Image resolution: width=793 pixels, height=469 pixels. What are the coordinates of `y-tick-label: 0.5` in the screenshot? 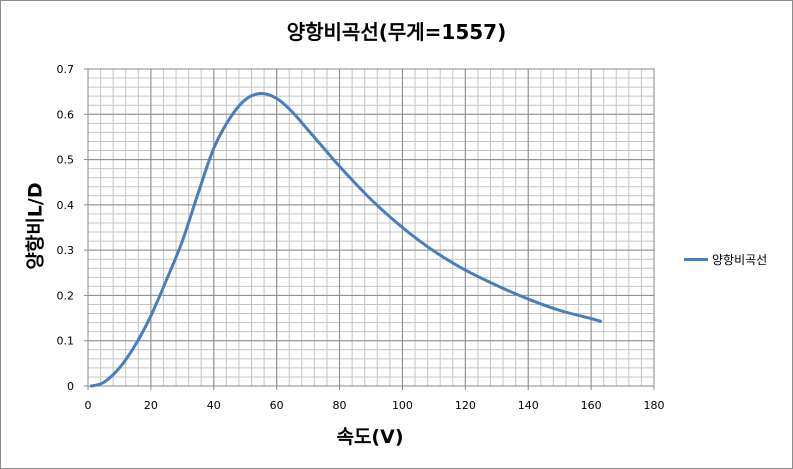 It's located at (66, 160).